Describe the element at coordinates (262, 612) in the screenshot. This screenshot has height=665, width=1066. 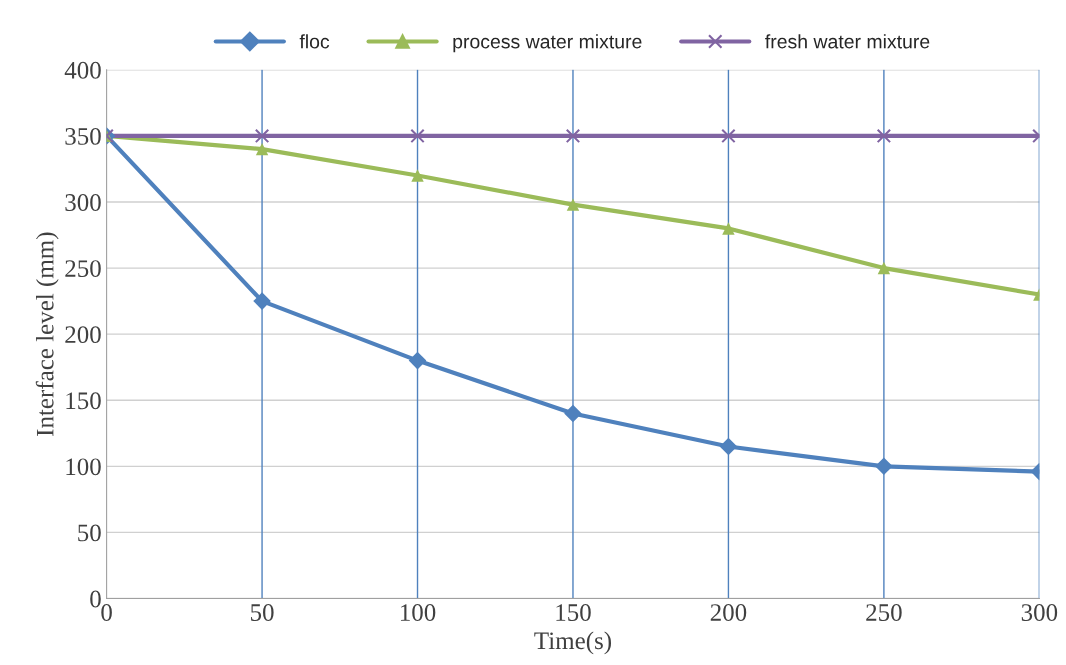
I see `x-tick-label: 50` at that location.